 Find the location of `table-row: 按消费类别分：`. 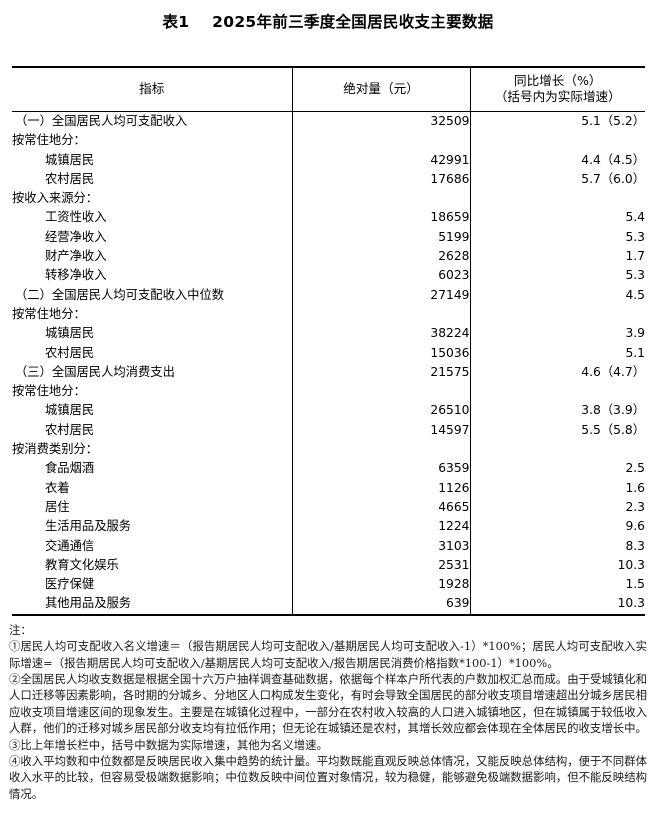

table-row: 按消费类别分： is located at coordinates (328, 450).